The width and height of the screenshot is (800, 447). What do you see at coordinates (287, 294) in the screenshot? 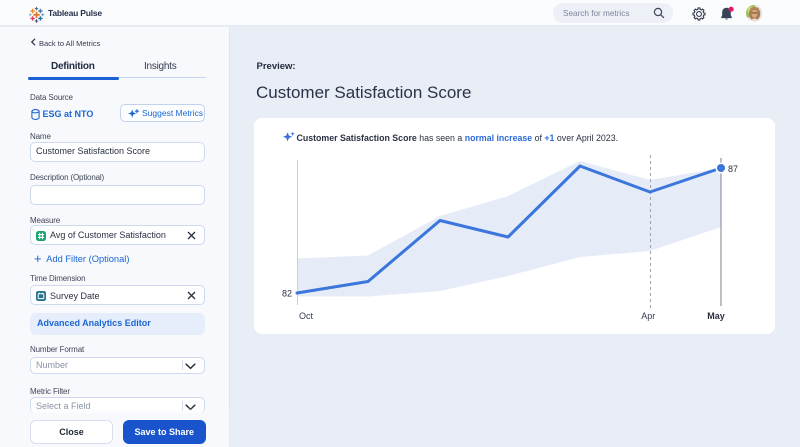
I see `svg-text: 82` at bounding box center [287, 294].